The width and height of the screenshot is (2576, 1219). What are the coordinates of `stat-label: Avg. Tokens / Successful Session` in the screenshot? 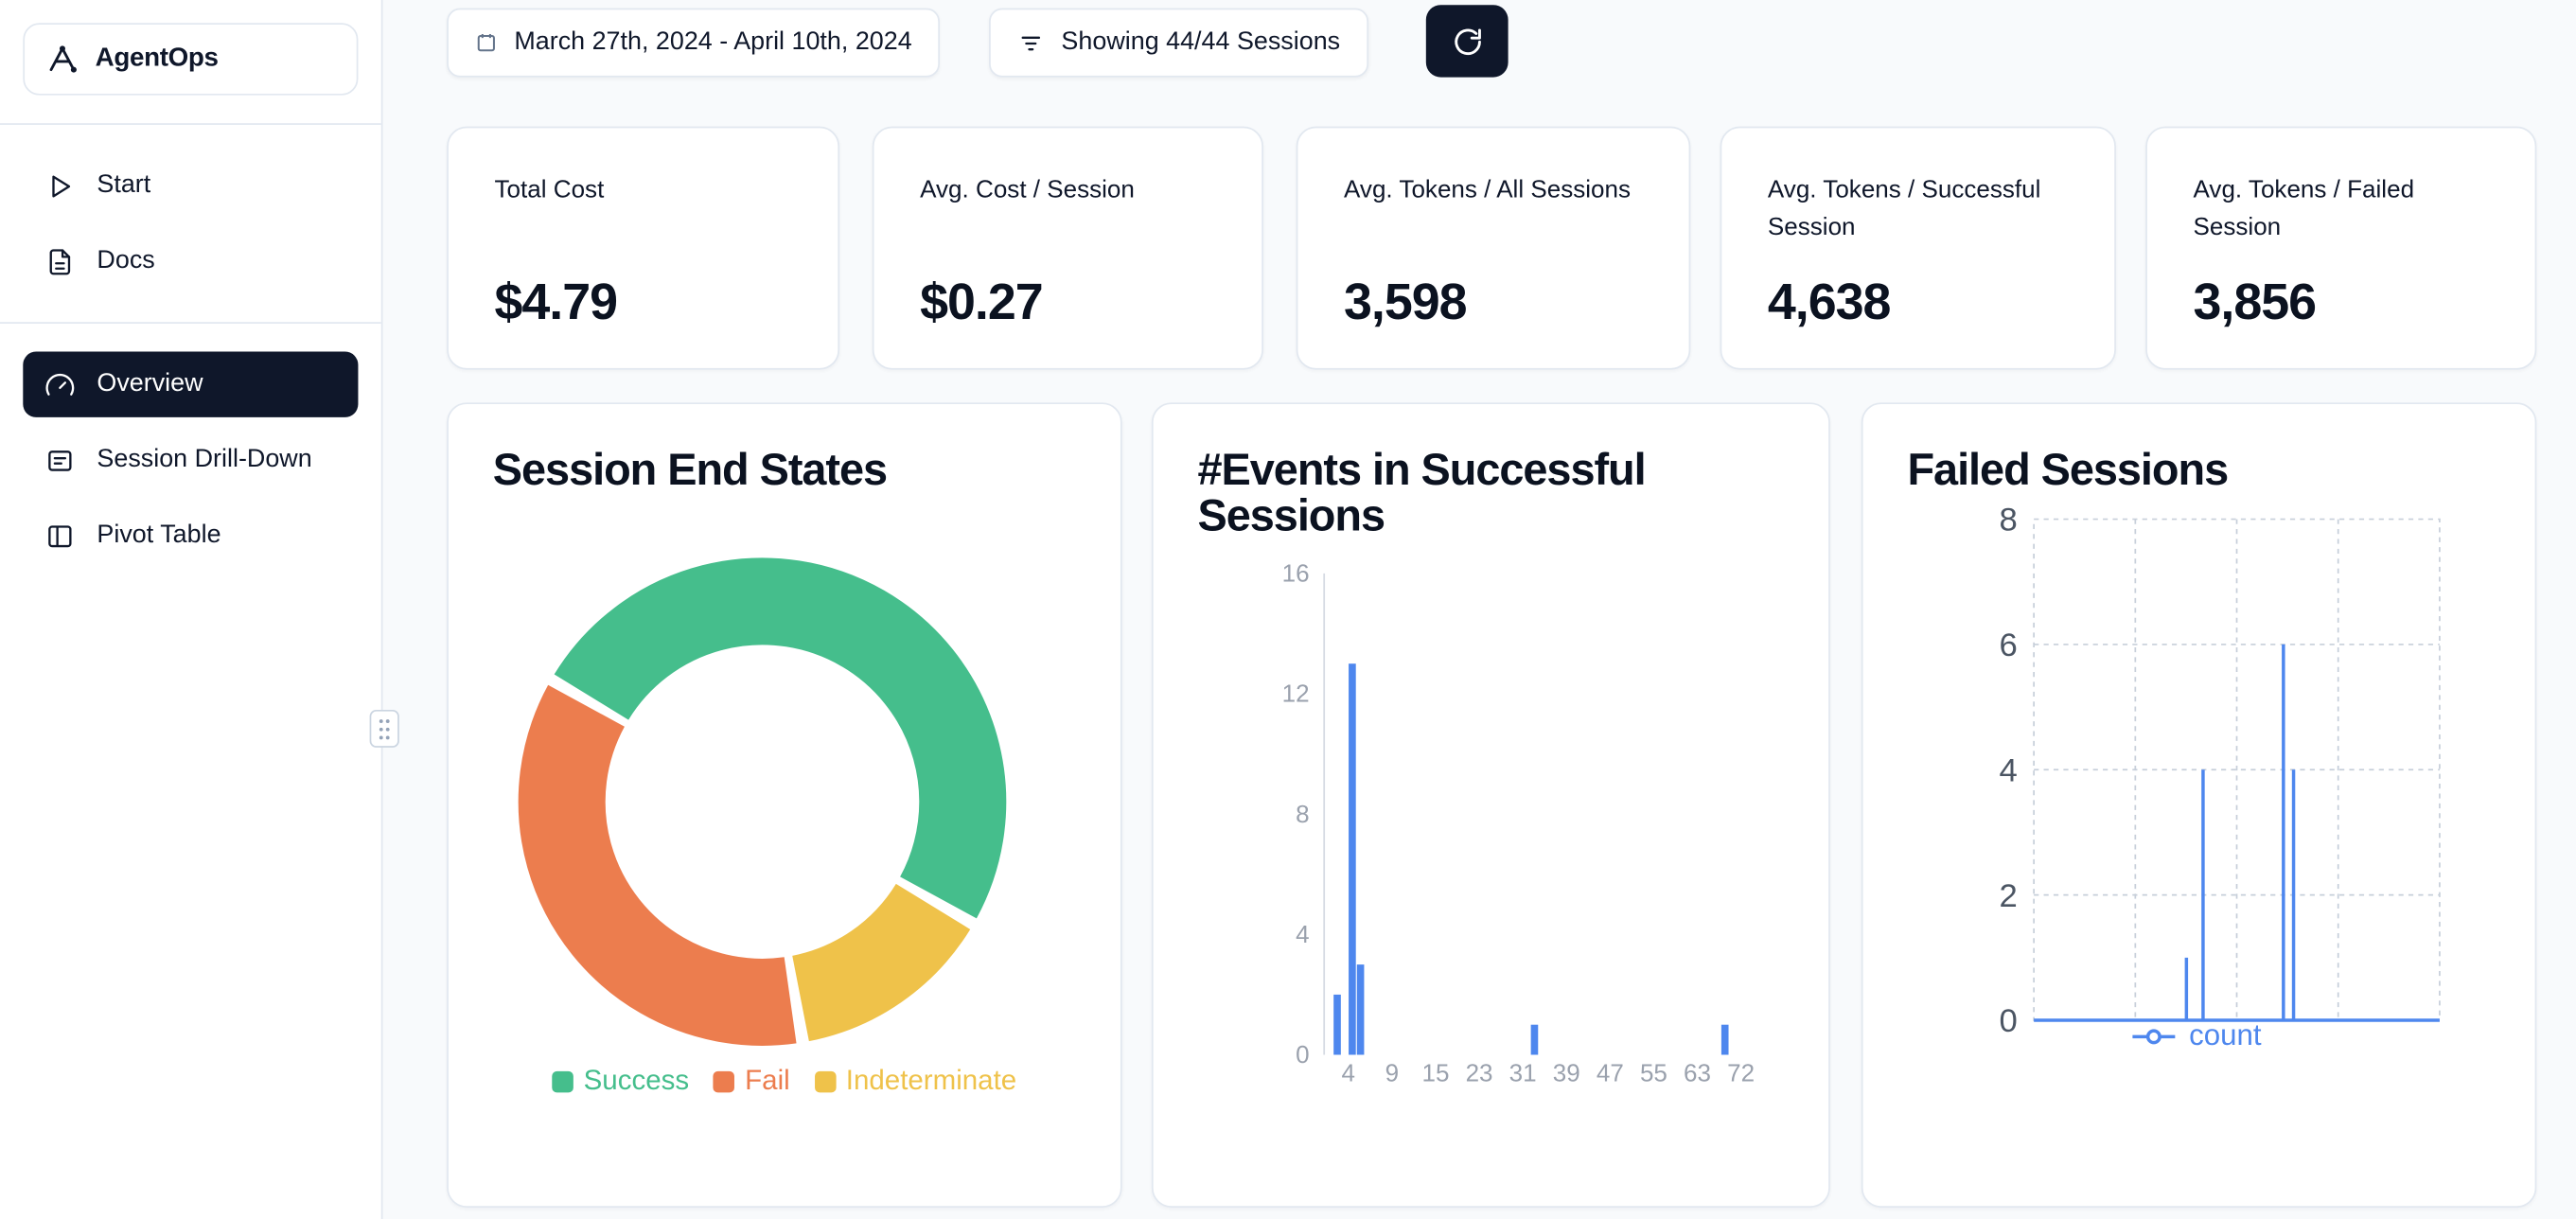 It's located at (1904, 208).